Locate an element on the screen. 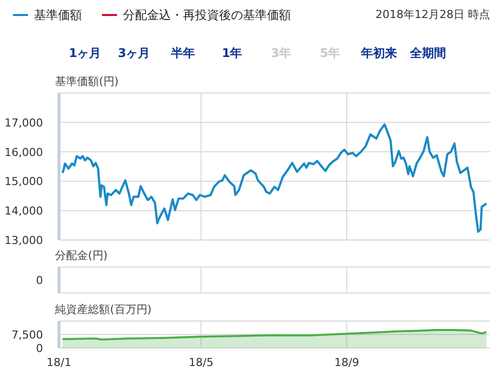 This screenshot has width=494, height=374. y-tick-label: 13,000 is located at coordinates (23, 240).